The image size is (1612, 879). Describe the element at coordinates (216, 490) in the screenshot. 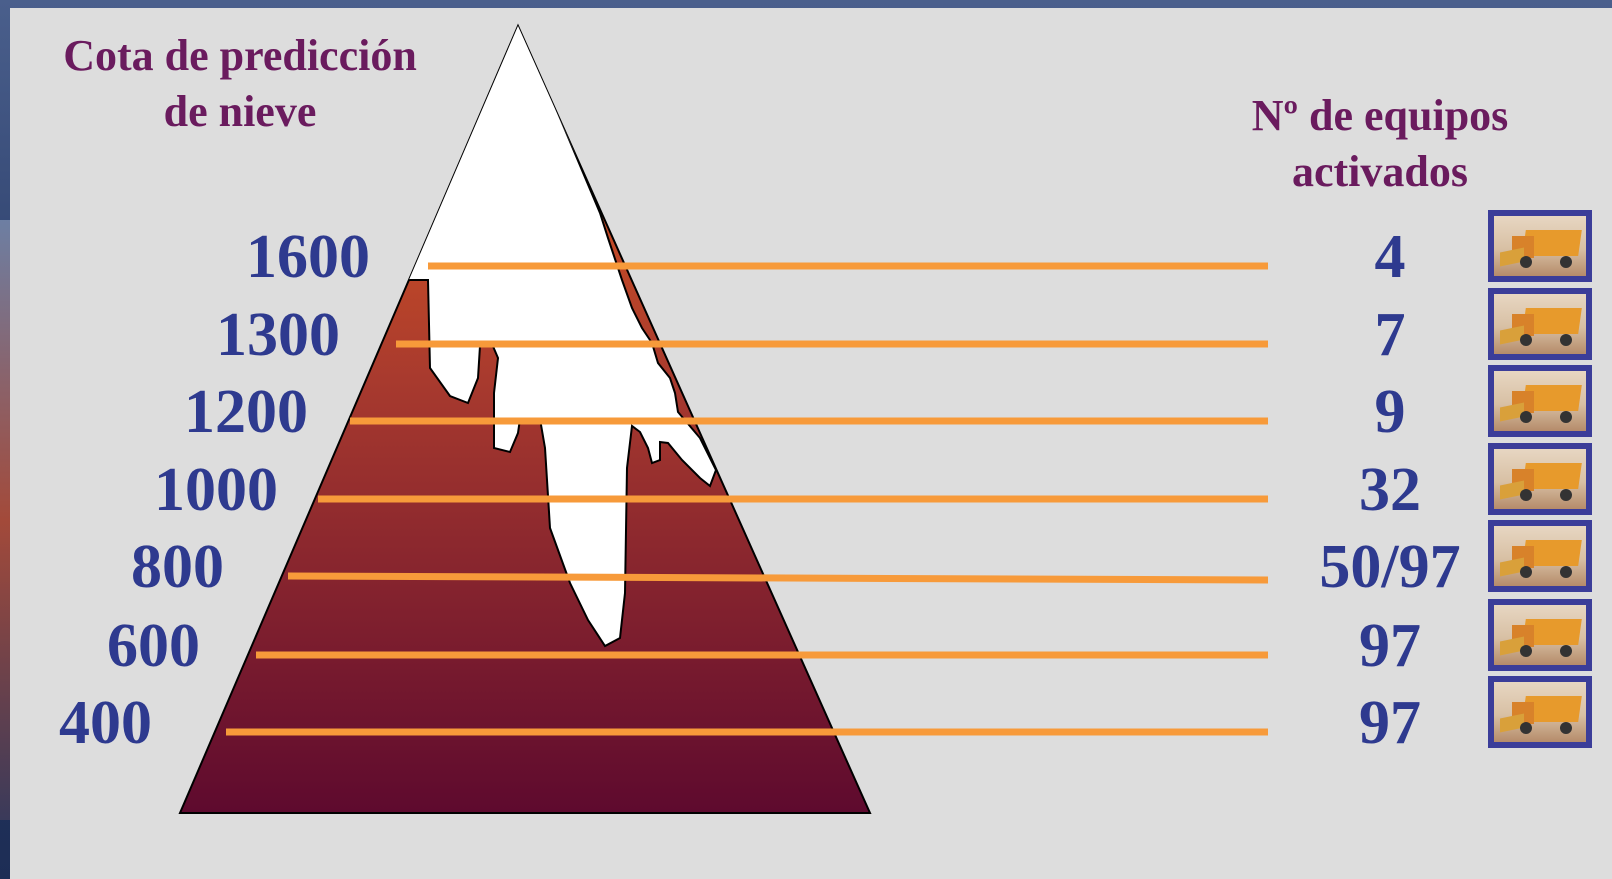

I see `altitude-label: 1000` at that location.